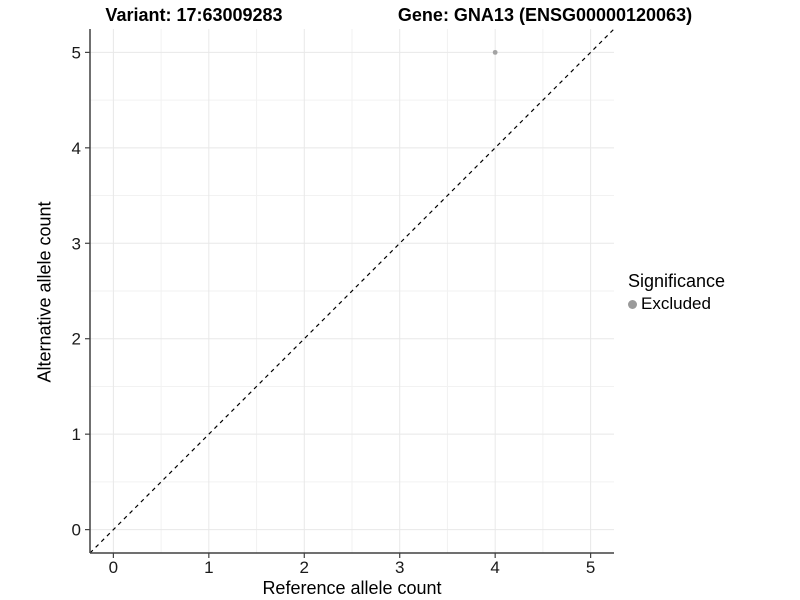  What do you see at coordinates (76, 52) in the screenshot?
I see `y-tick-label: 5` at bounding box center [76, 52].